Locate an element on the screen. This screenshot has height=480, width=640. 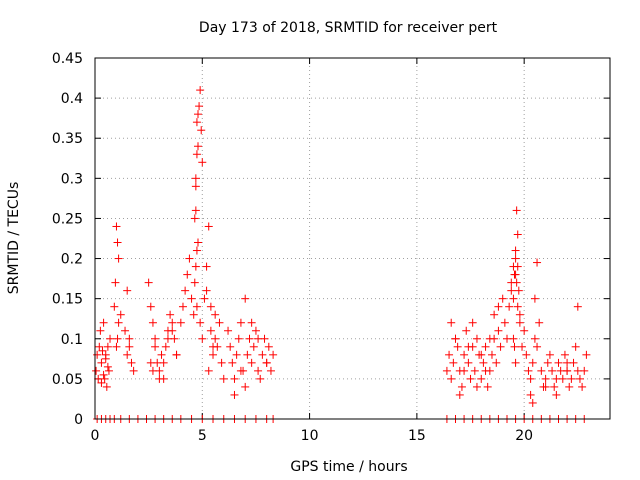
y-tick-label: 0.05 is located at coordinates (67, 380).